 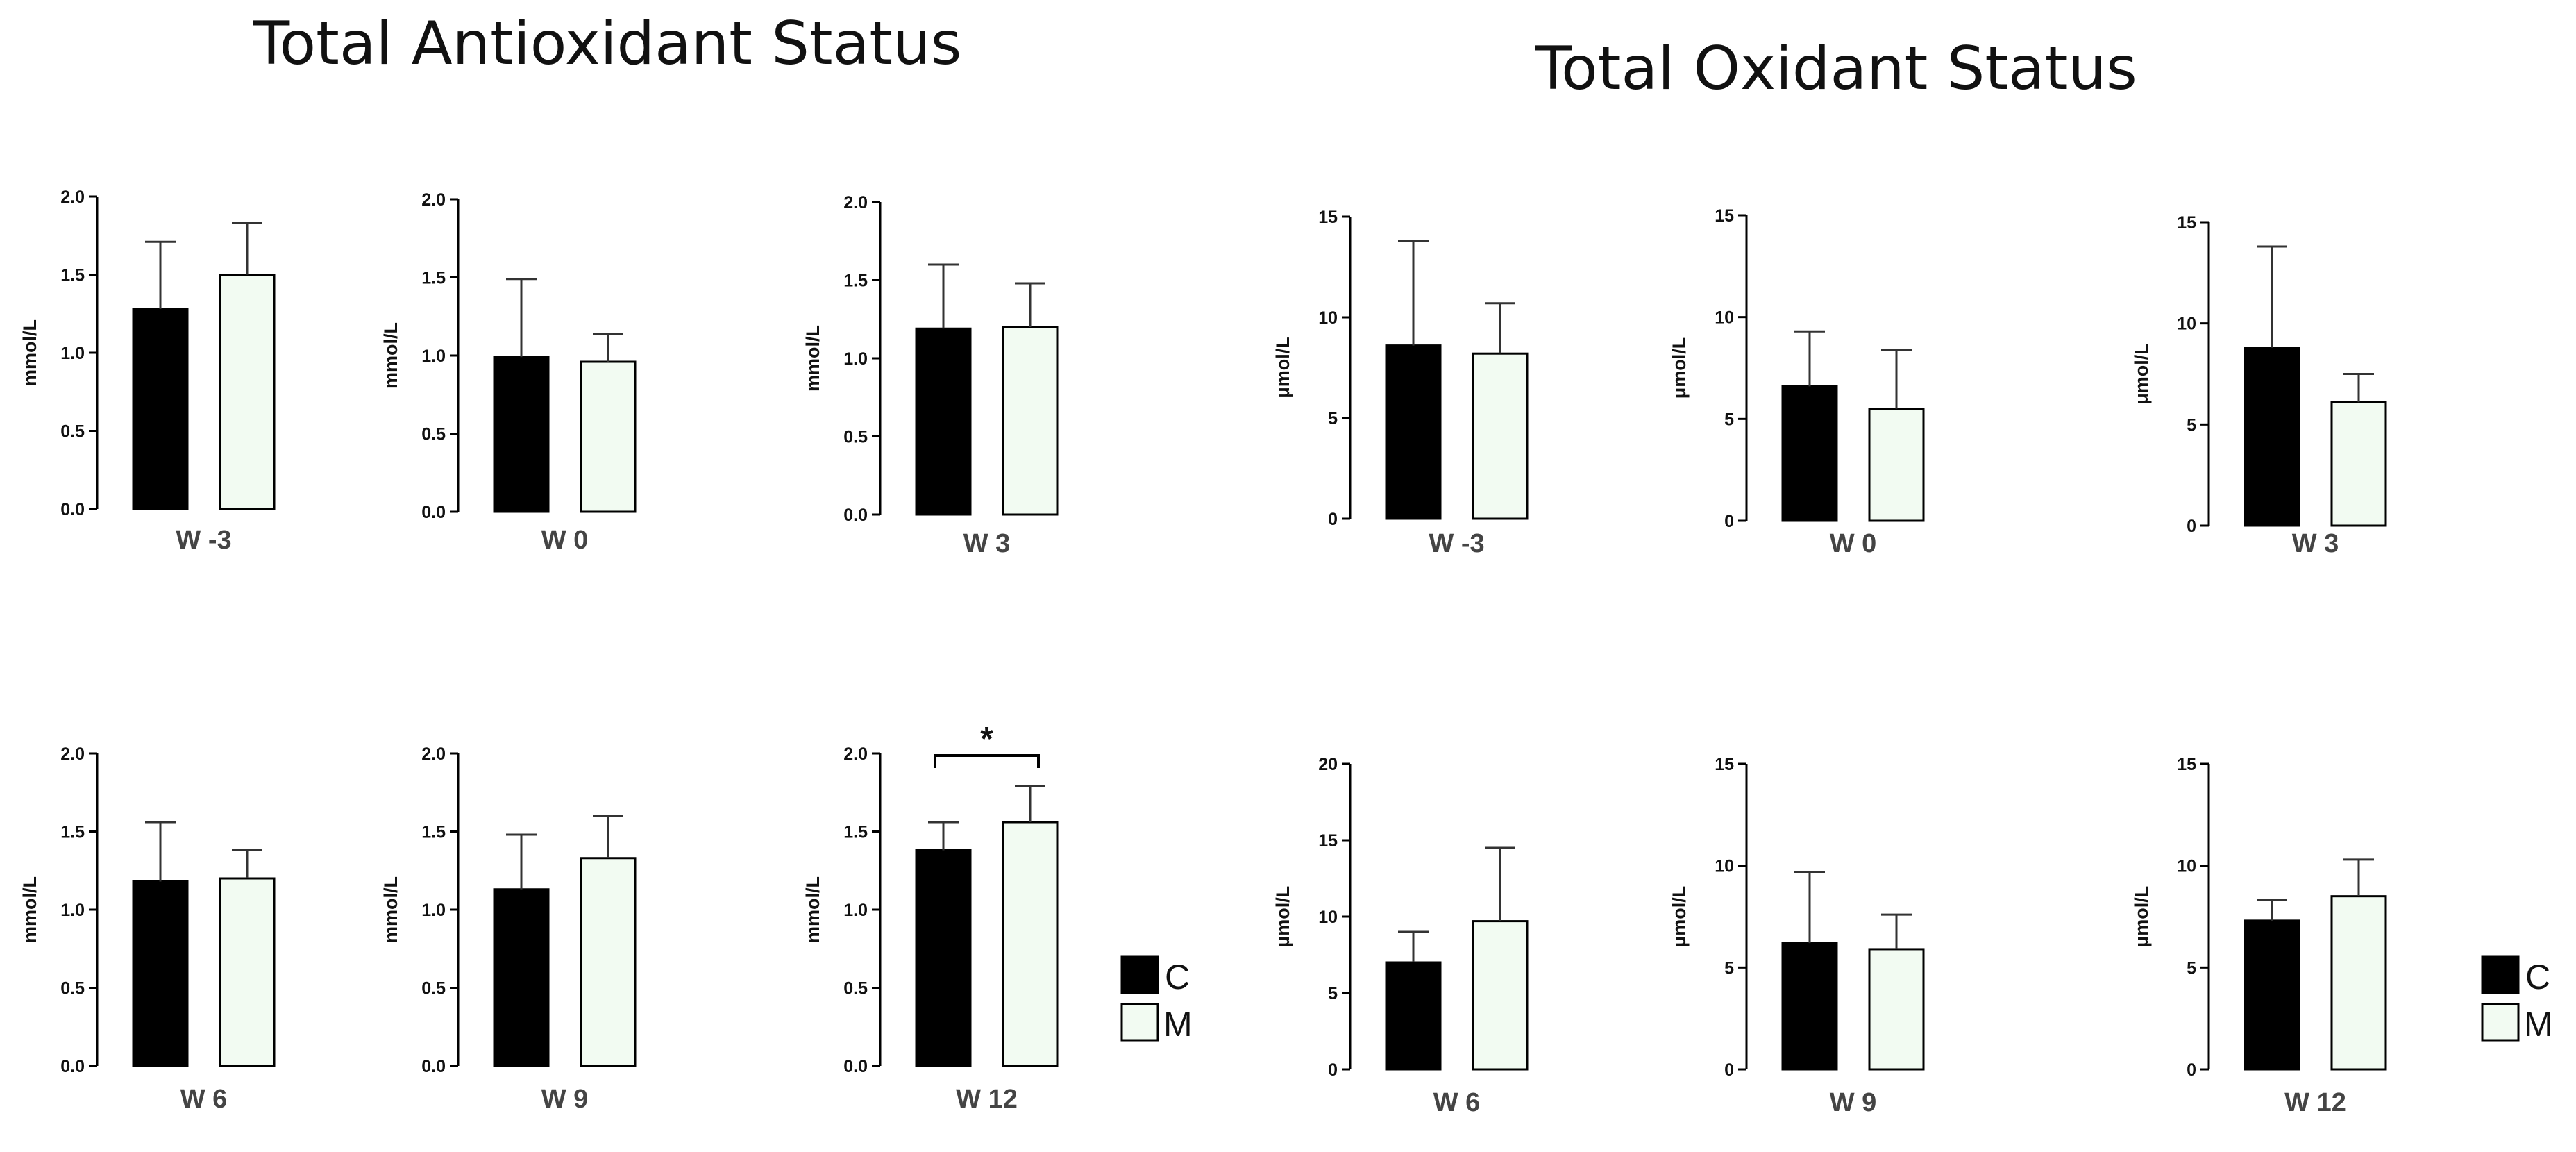 I want to click on significance-marker: *, so click(x=986, y=739).